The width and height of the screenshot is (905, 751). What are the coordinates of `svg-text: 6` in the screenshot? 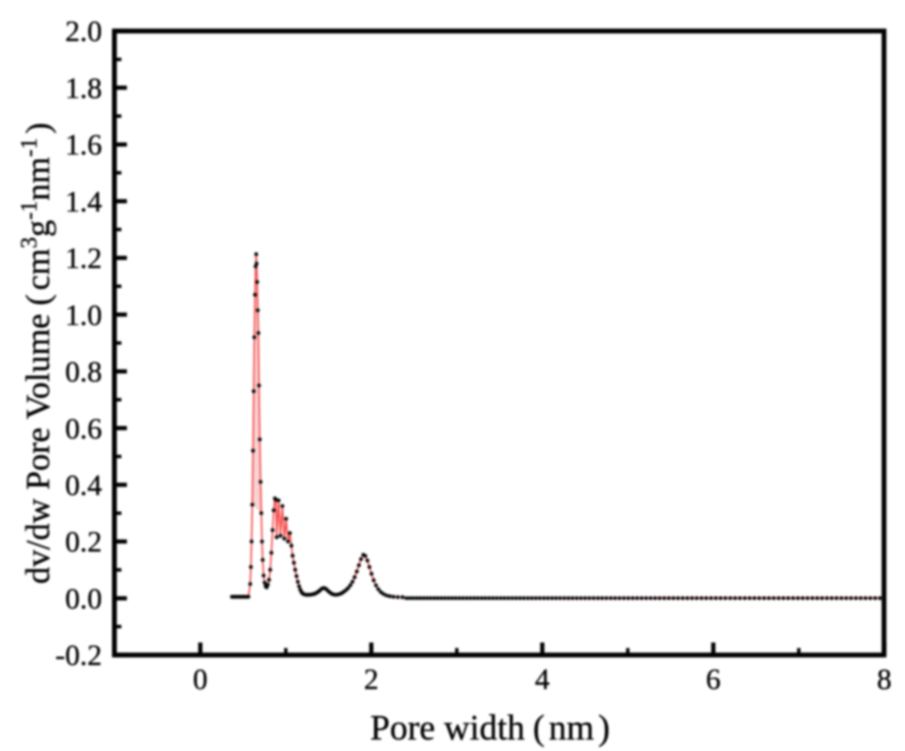 It's located at (713, 680).